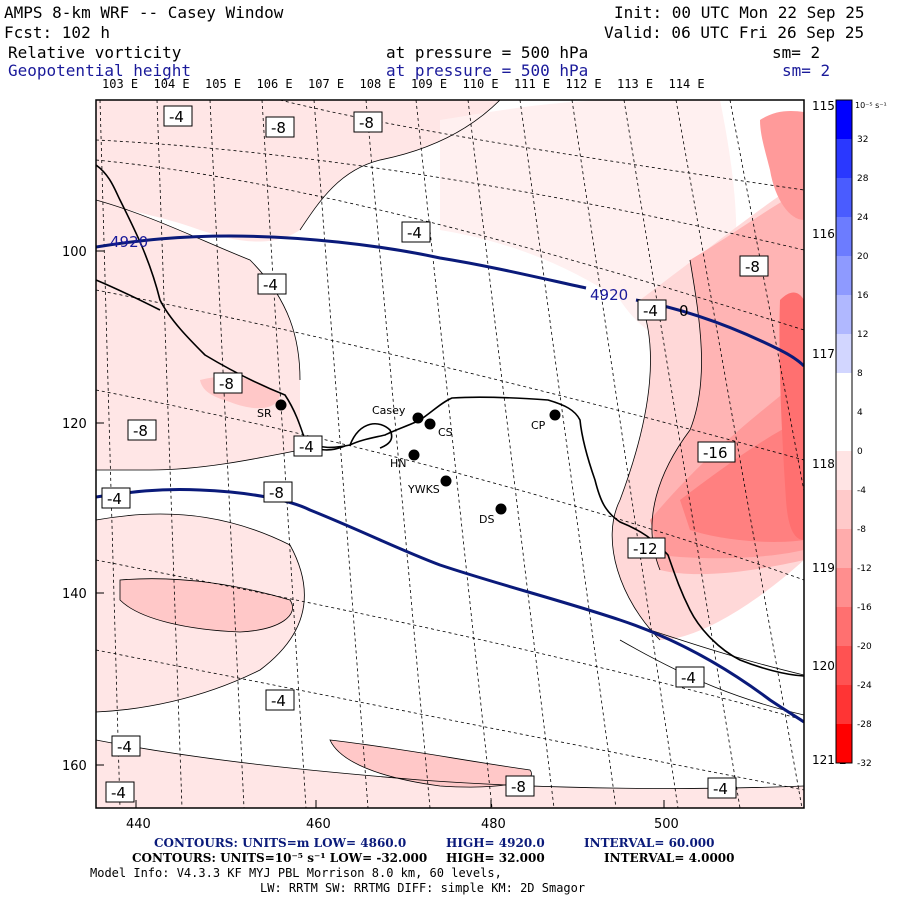  I want to click on station-ywks: YWKS, so click(429, 485).